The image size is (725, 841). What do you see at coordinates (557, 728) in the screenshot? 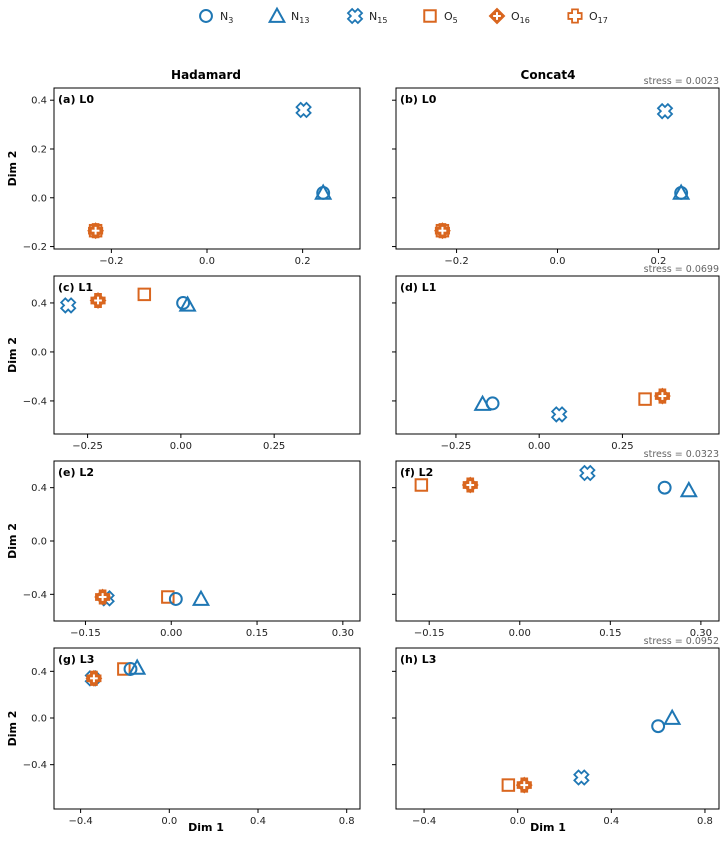
I see `plot-frame` at bounding box center [557, 728].